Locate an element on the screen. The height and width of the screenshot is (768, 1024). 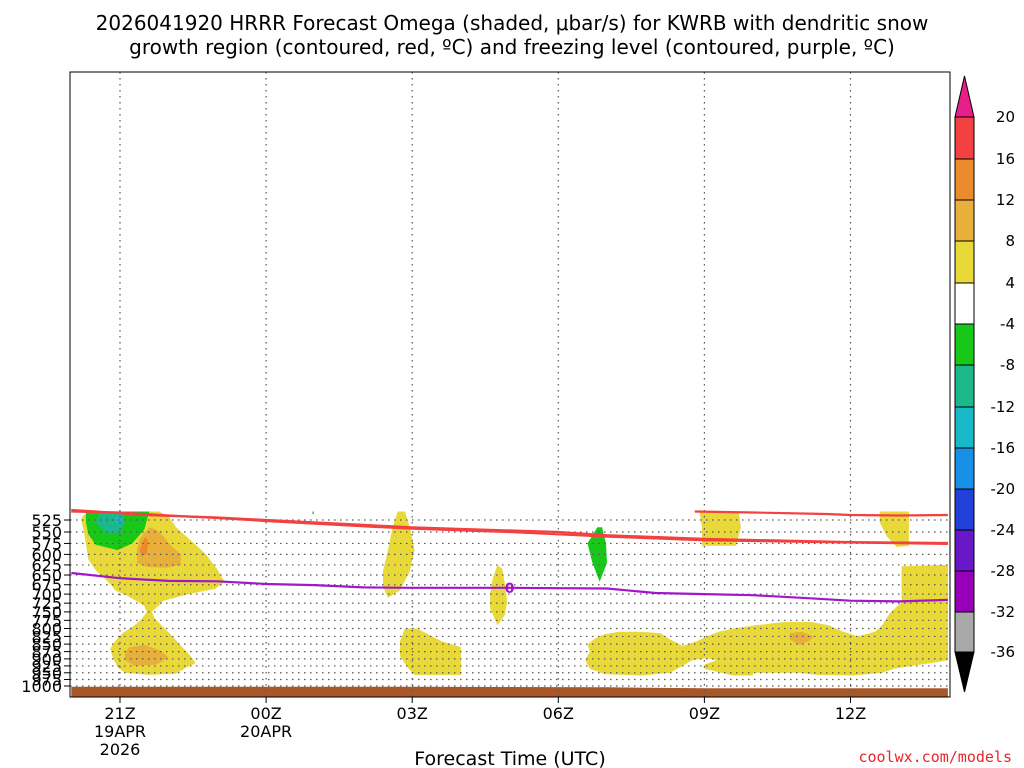
terrain is located at coordinates (509, 691).